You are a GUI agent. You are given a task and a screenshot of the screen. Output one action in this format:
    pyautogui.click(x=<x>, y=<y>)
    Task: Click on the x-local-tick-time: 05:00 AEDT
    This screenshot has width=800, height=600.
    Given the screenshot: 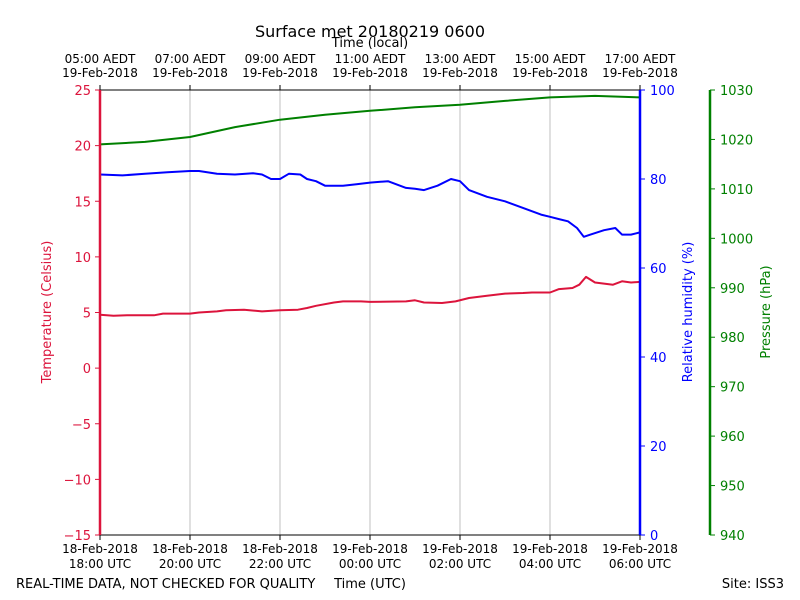 What is the action you would take?
    pyautogui.click(x=100, y=59)
    